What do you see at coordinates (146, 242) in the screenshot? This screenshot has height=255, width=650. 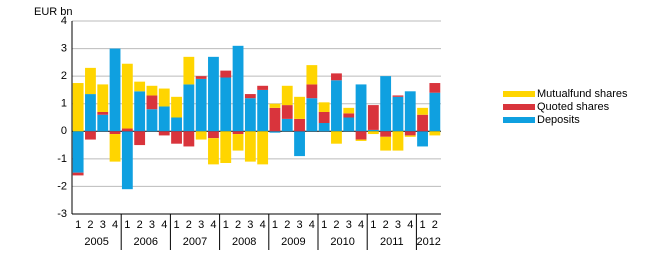 I see `year-label: 2006` at bounding box center [146, 242].